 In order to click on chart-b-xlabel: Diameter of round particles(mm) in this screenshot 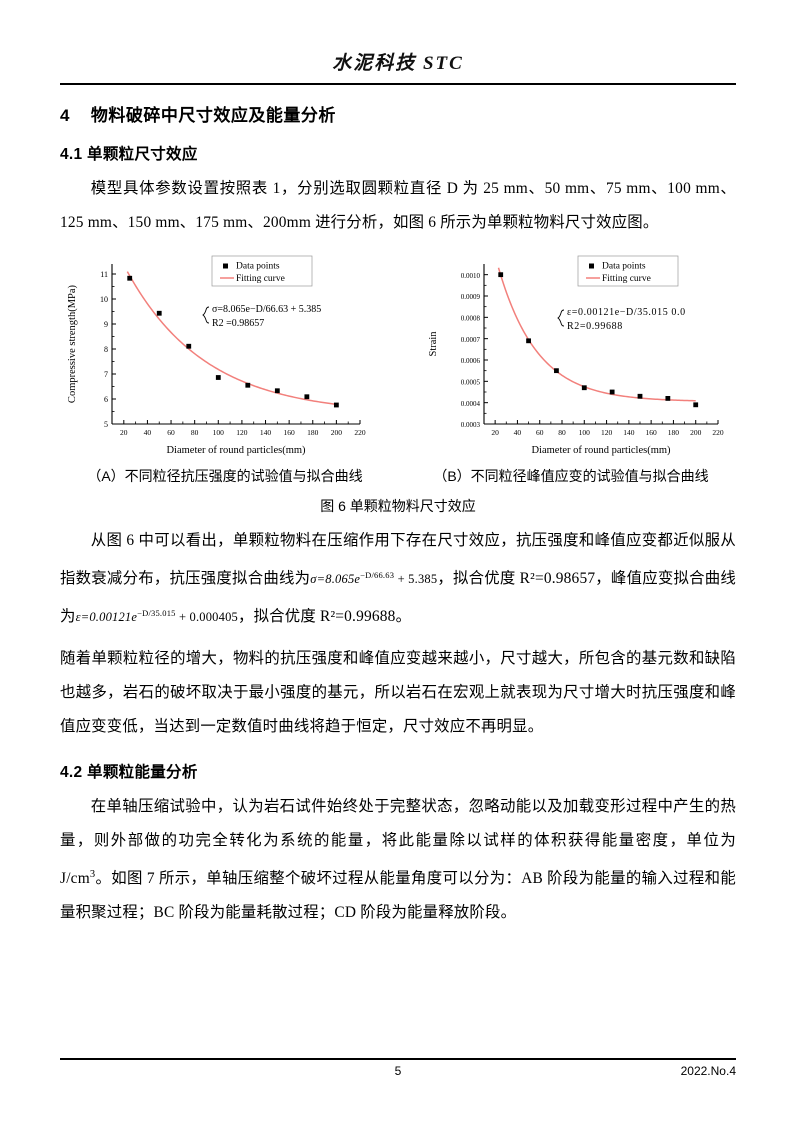, I will do `click(601, 450)`.